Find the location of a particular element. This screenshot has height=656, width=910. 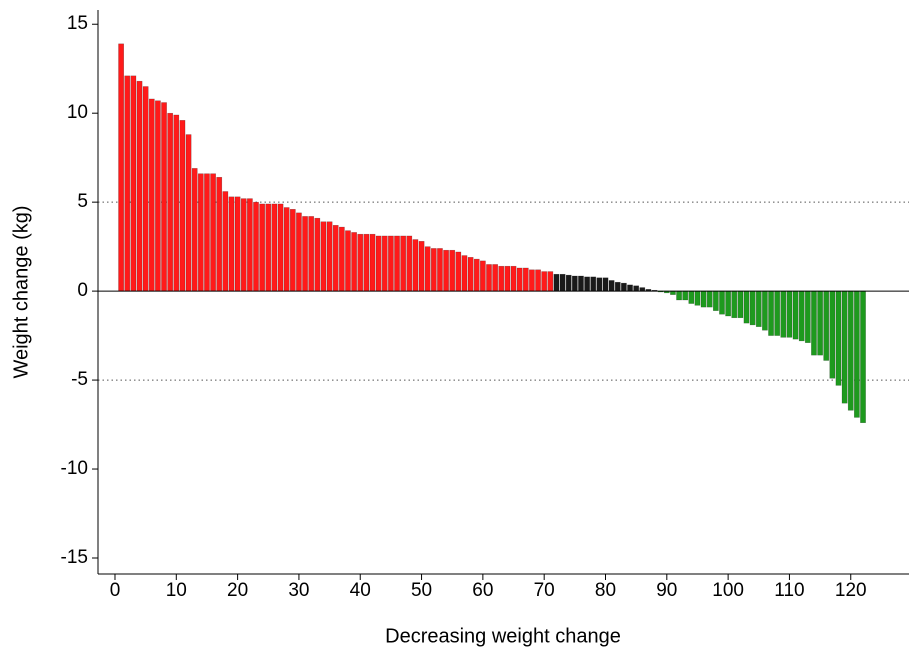

y-tick-label: 5 is located at coordinates (82, 201).